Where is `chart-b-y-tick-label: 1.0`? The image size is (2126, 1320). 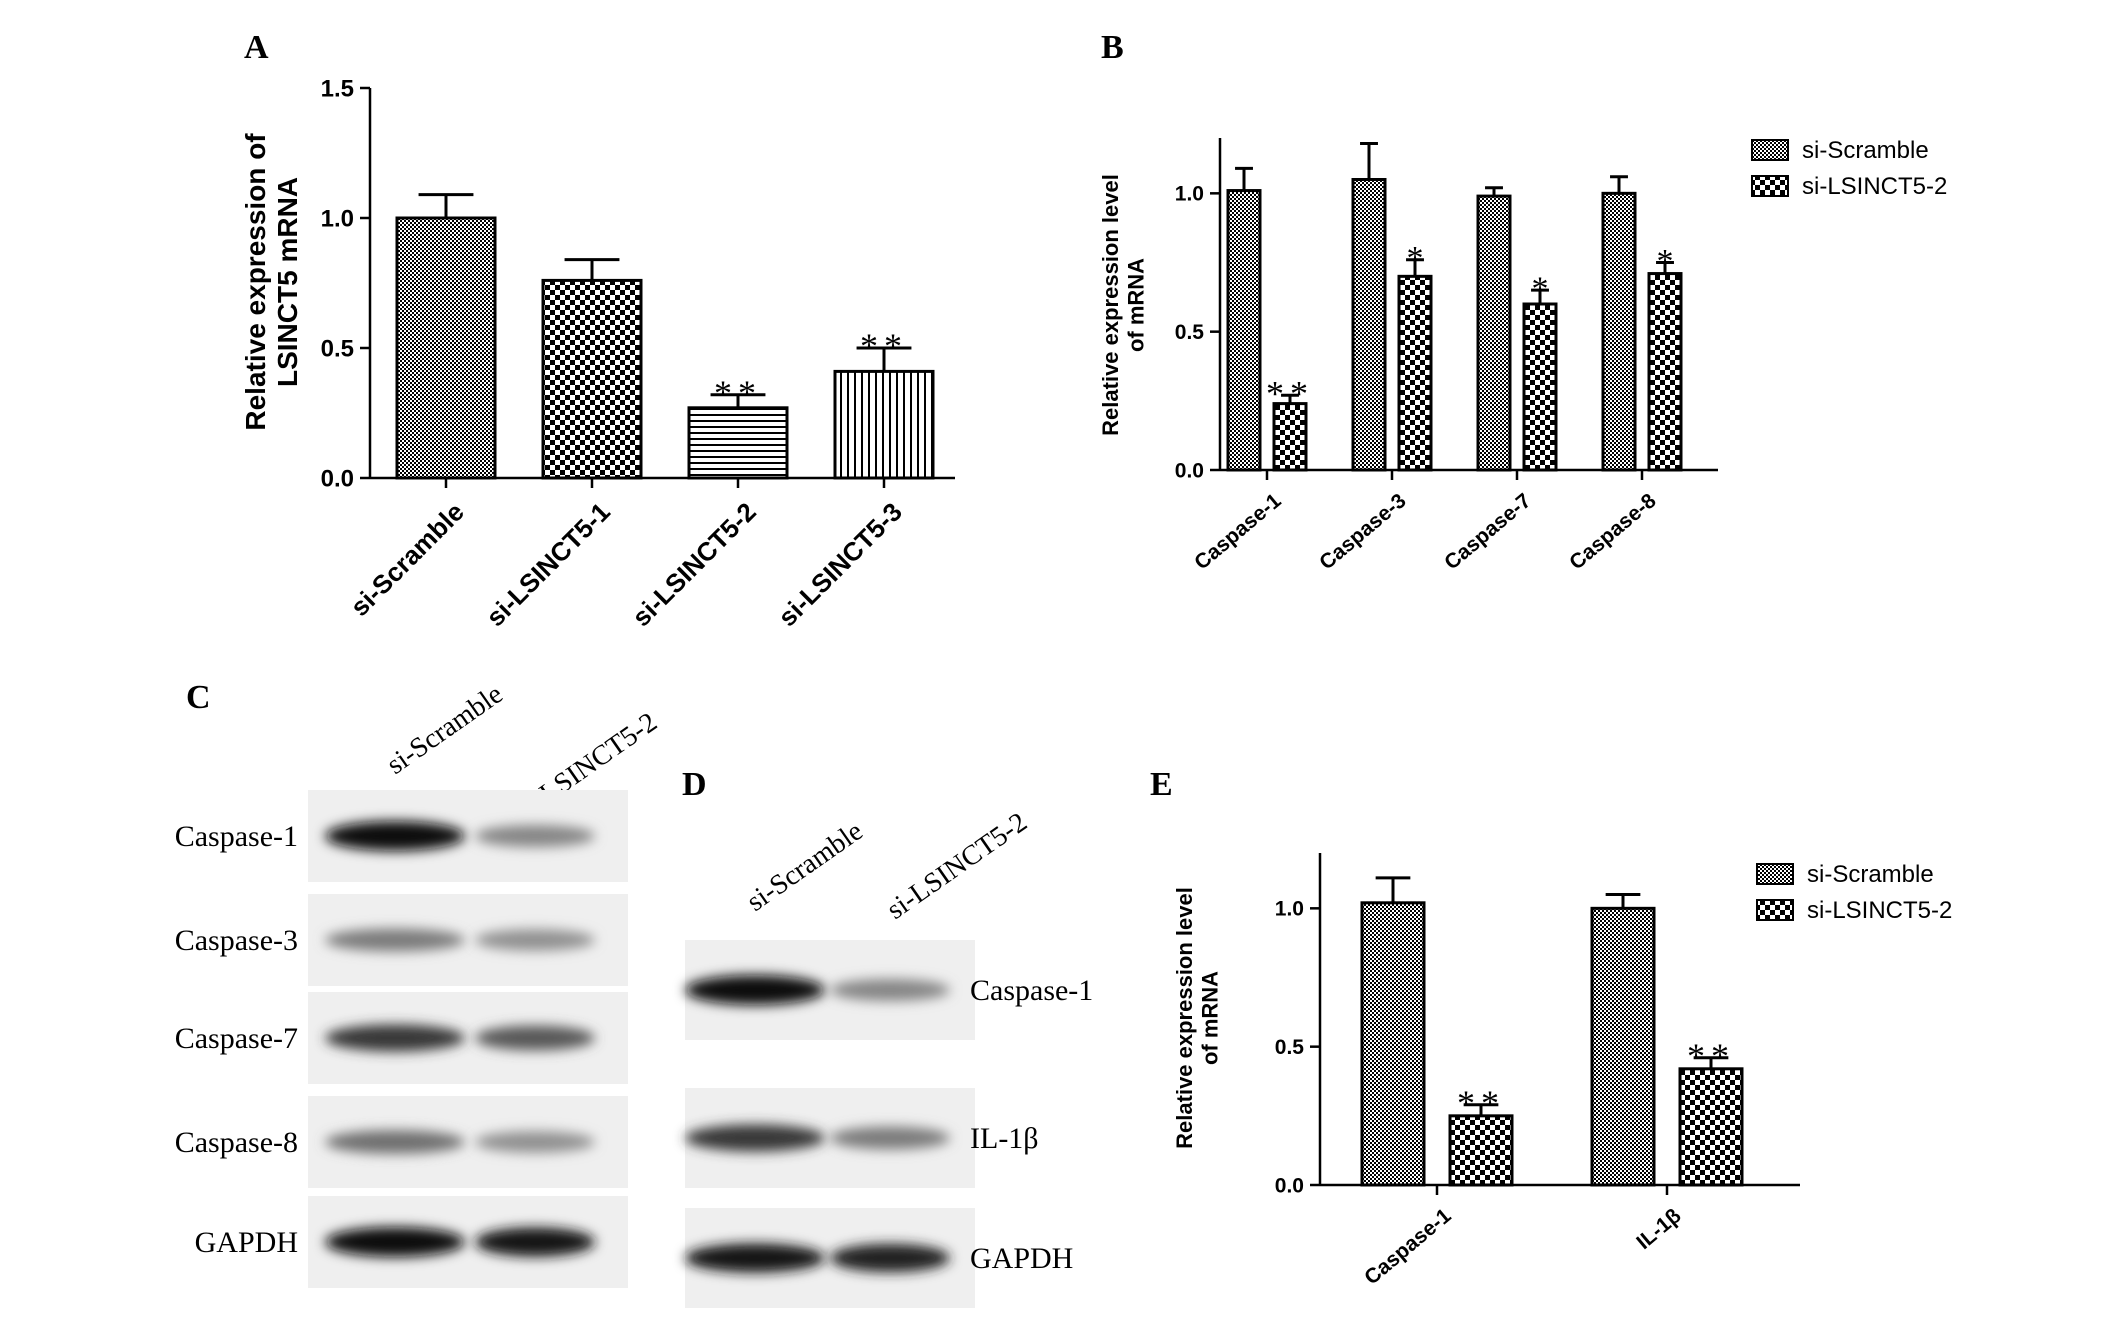
chart-b-y-tick-label: 1.0 is located at coordinates (1189, 194).